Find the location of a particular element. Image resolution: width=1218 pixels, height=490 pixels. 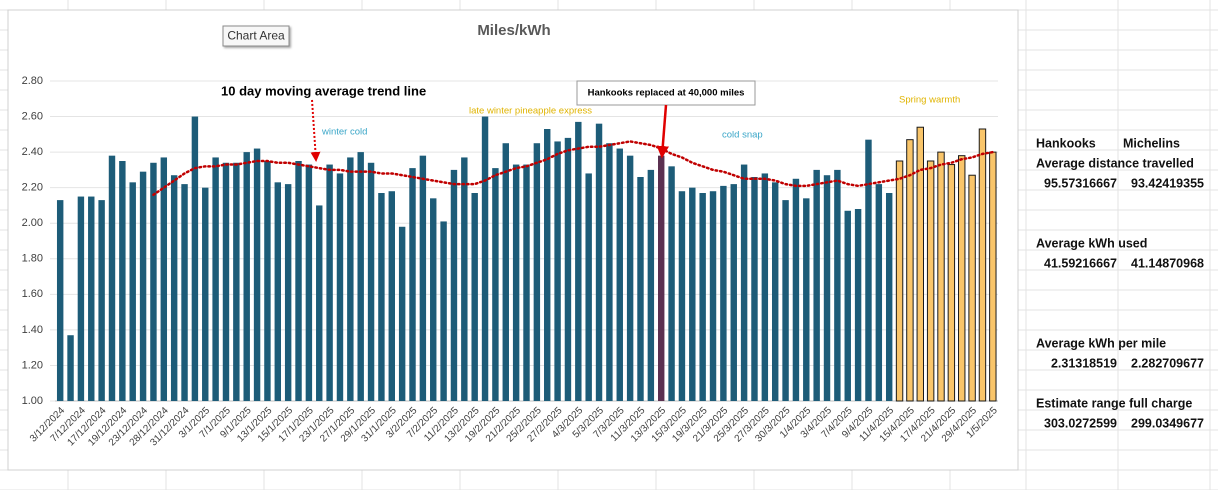

y-tick-label: 2.40 is located at coordinates (32, 152).